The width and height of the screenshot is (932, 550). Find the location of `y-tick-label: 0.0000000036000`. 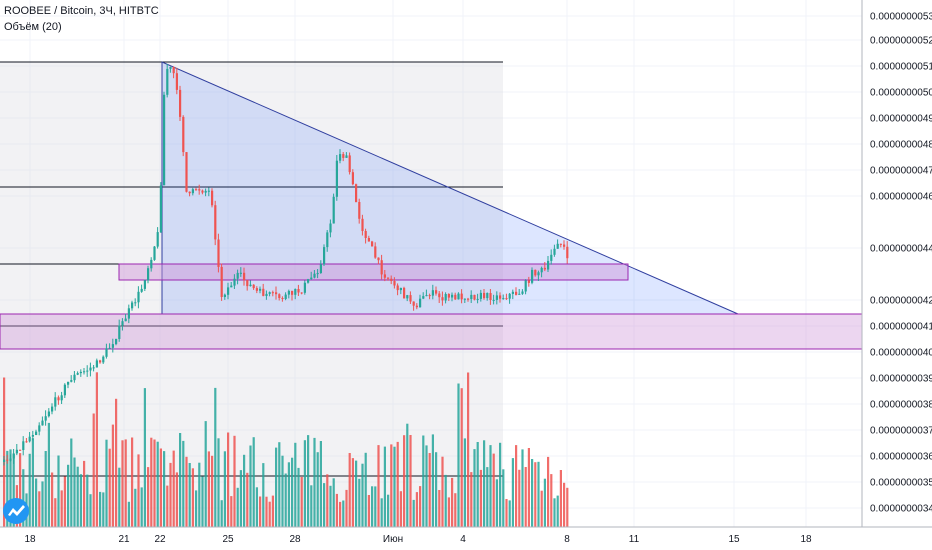

y-tick-label: 0.0000000036000 is located at coordinates (901, 457).